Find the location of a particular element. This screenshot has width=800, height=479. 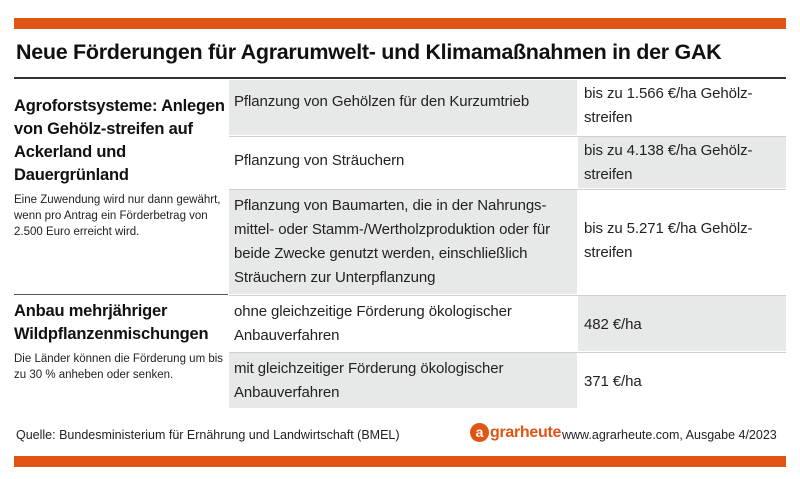

section-divider is located at coordinates (121, 294).